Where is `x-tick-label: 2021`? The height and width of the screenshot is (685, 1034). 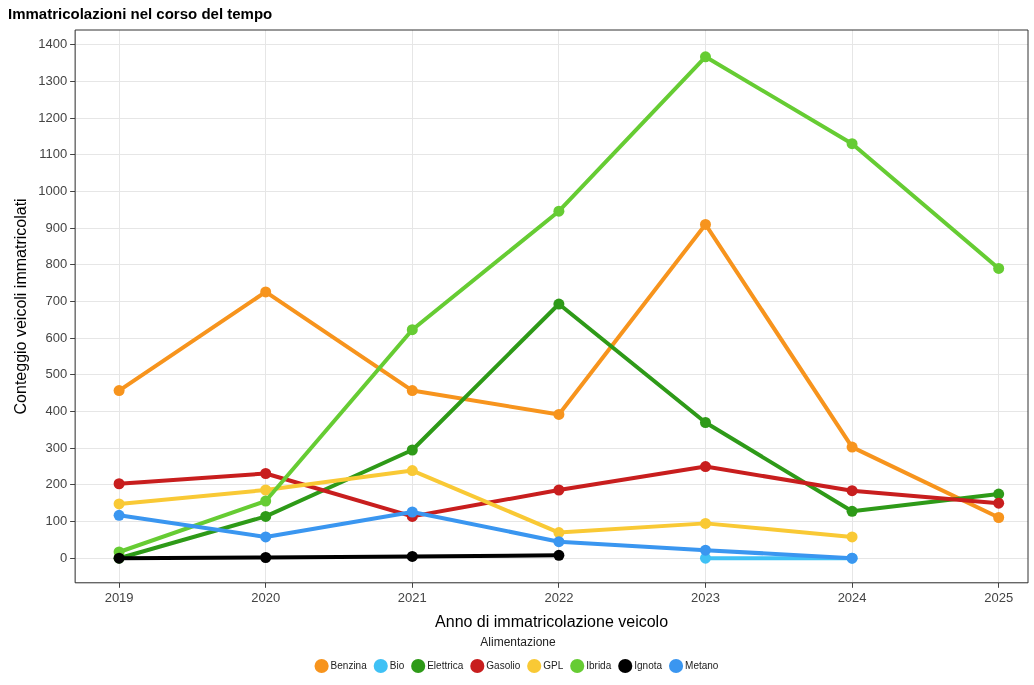
x-tick-label: 2021 is located at coordinates (412, 598).